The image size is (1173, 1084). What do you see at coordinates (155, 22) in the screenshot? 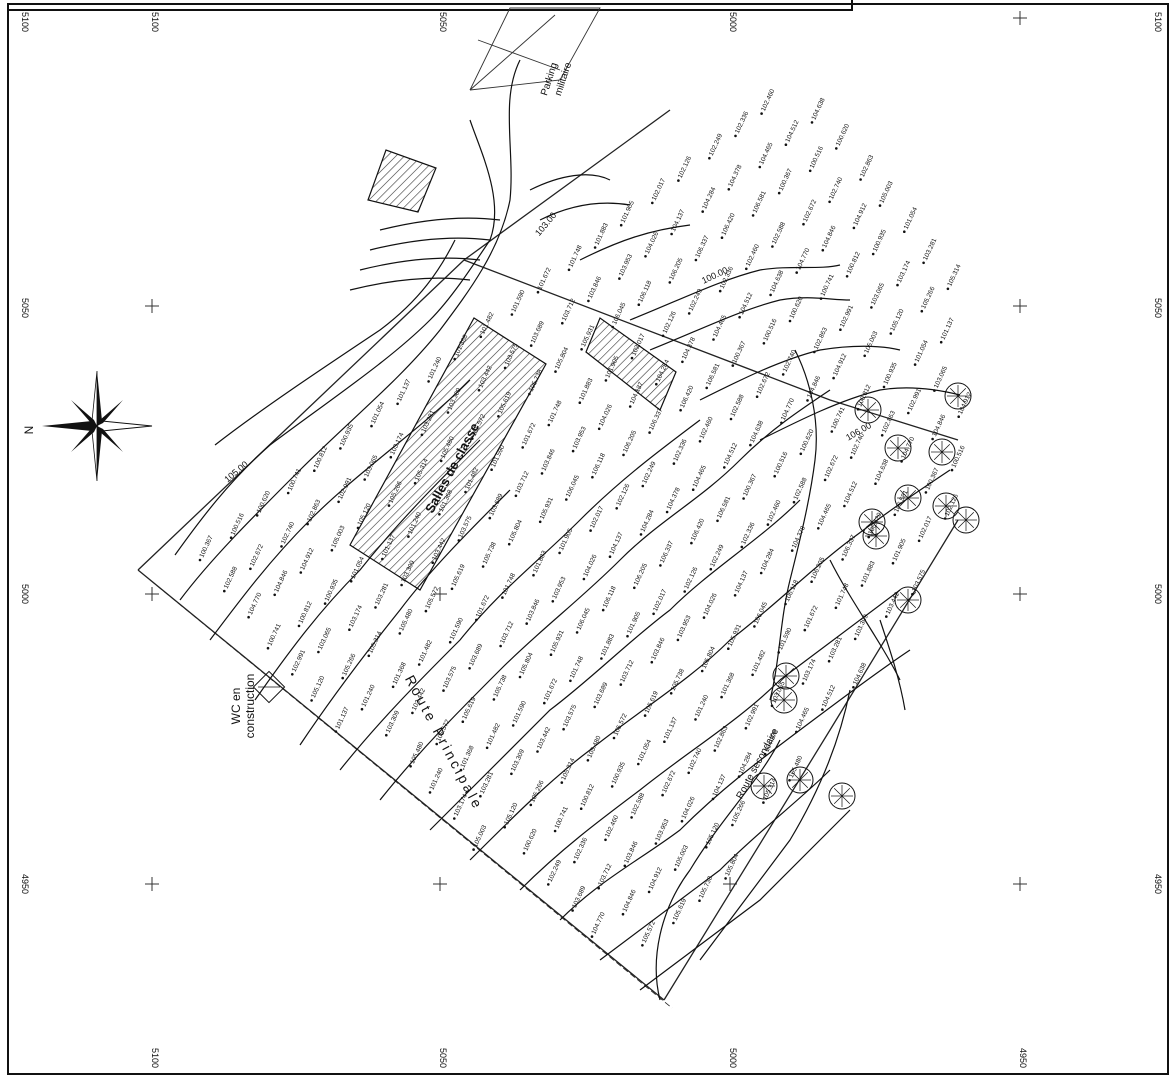
I see `grid-label-top: 5100` at bounding box center [155, 22].